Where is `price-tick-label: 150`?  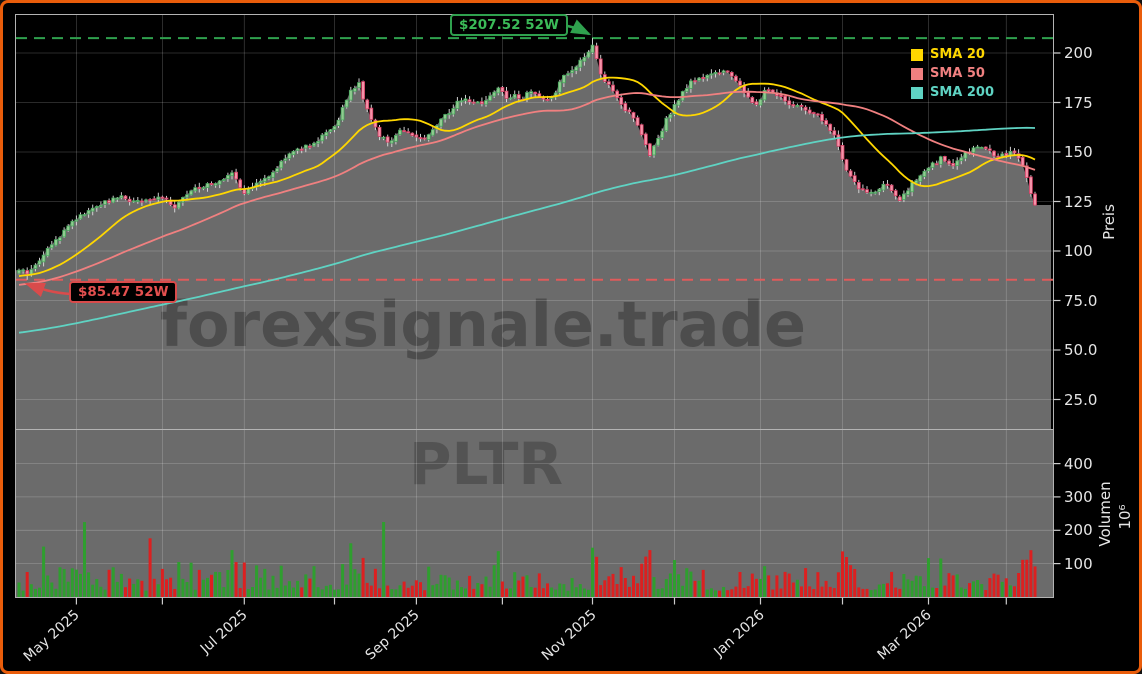 price-tick-label: 150 is located at coordinates (1078, 152).